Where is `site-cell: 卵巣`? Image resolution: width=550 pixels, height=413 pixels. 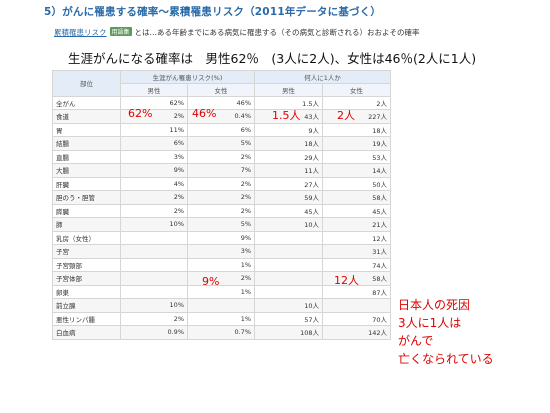 site-cell: 卵巣 is located at coordinates (86, 291).